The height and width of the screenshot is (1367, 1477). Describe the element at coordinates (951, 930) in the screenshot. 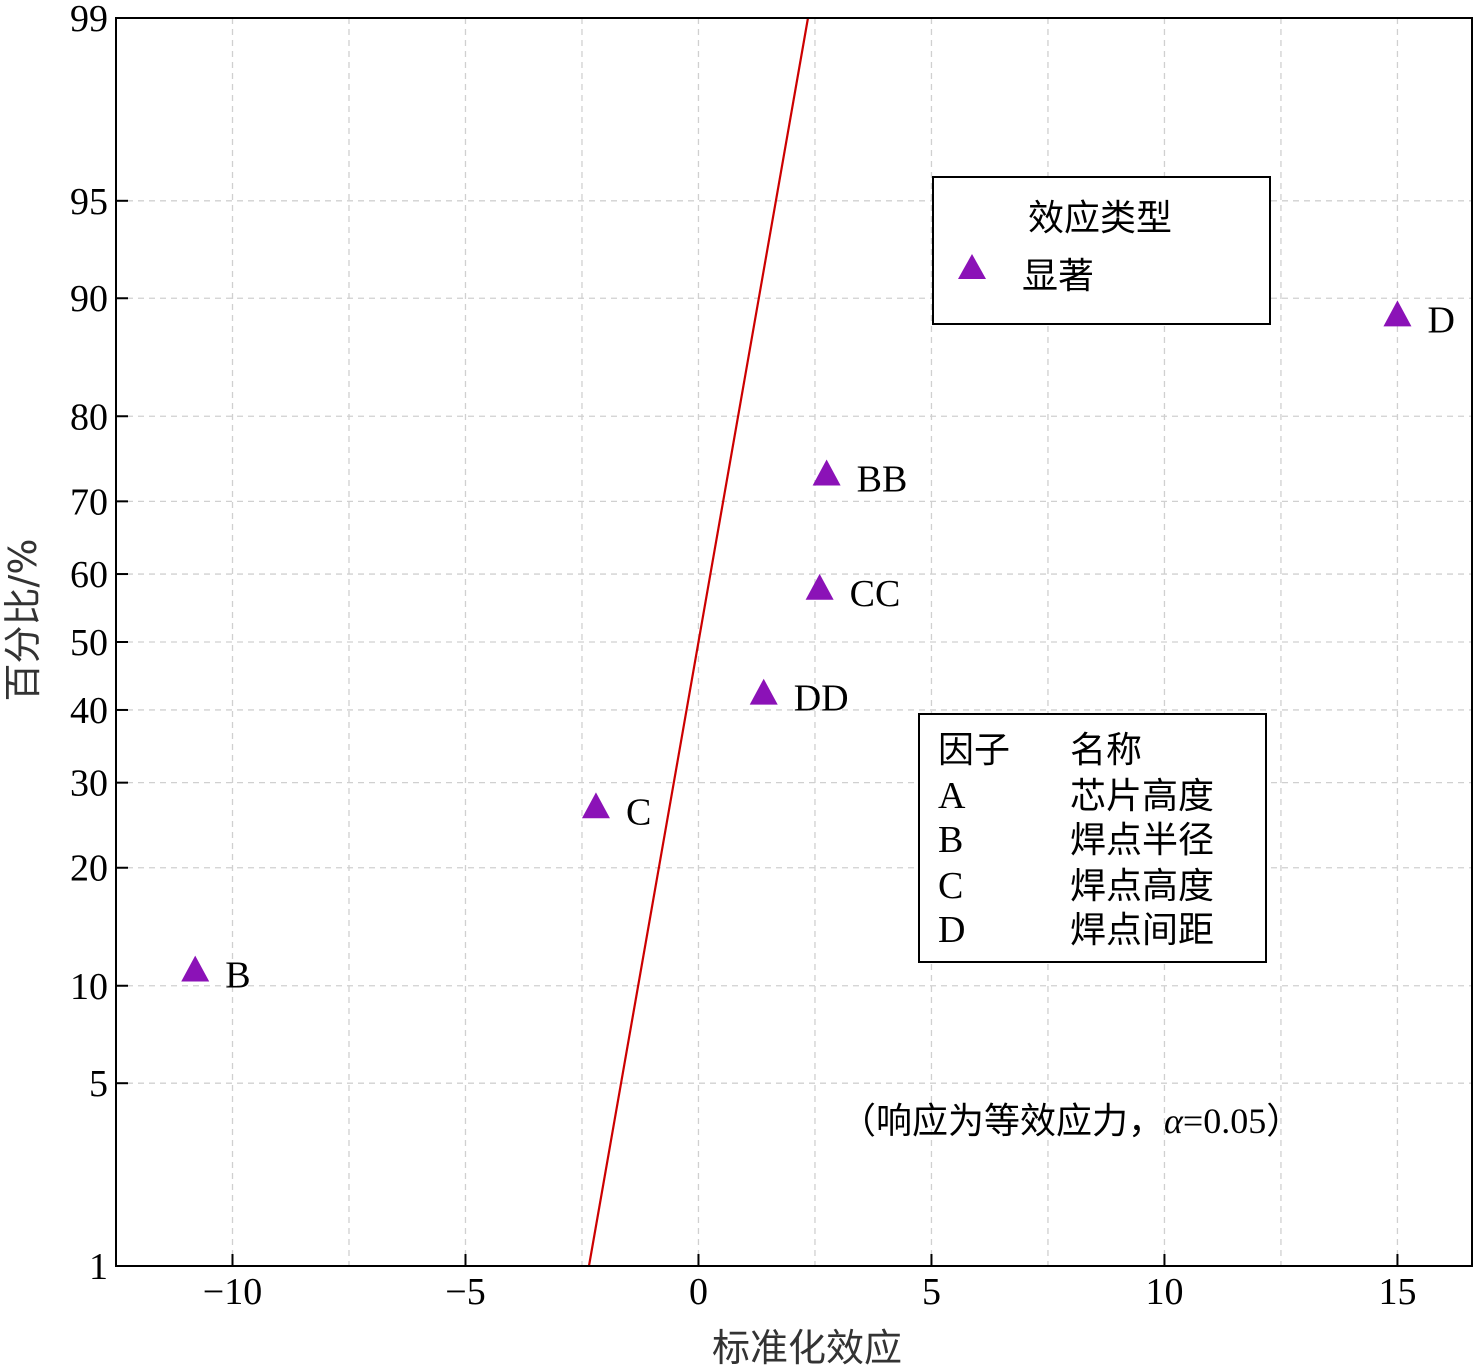

I see `factor-code-d: D` at that location.